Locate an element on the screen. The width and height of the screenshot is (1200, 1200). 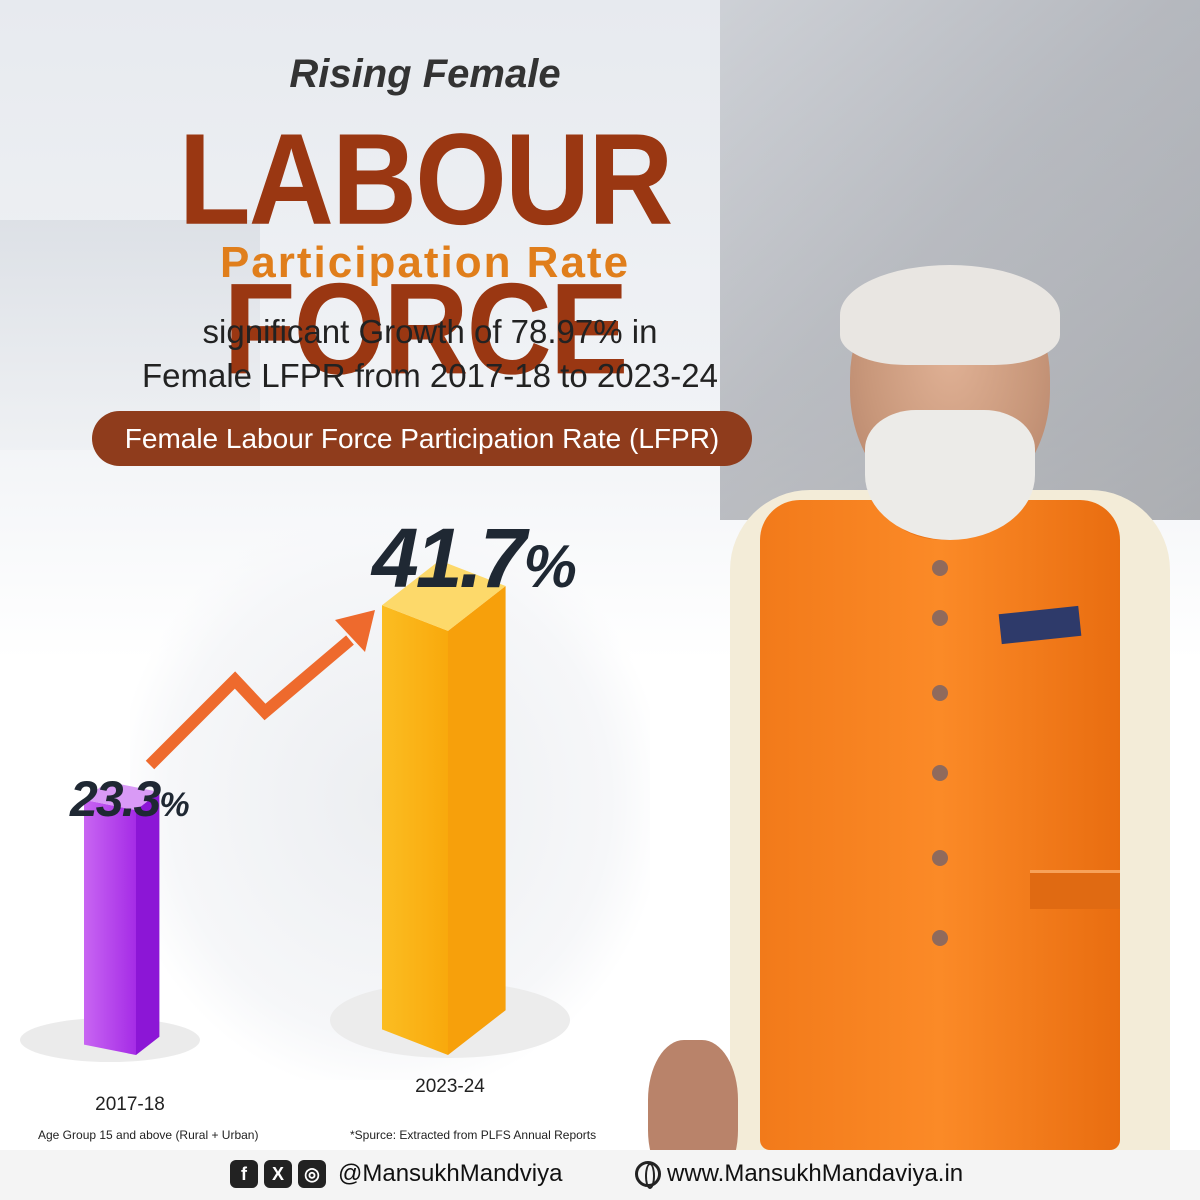
page-subtitle: Participation Rate is located at coordinates (425, 262).